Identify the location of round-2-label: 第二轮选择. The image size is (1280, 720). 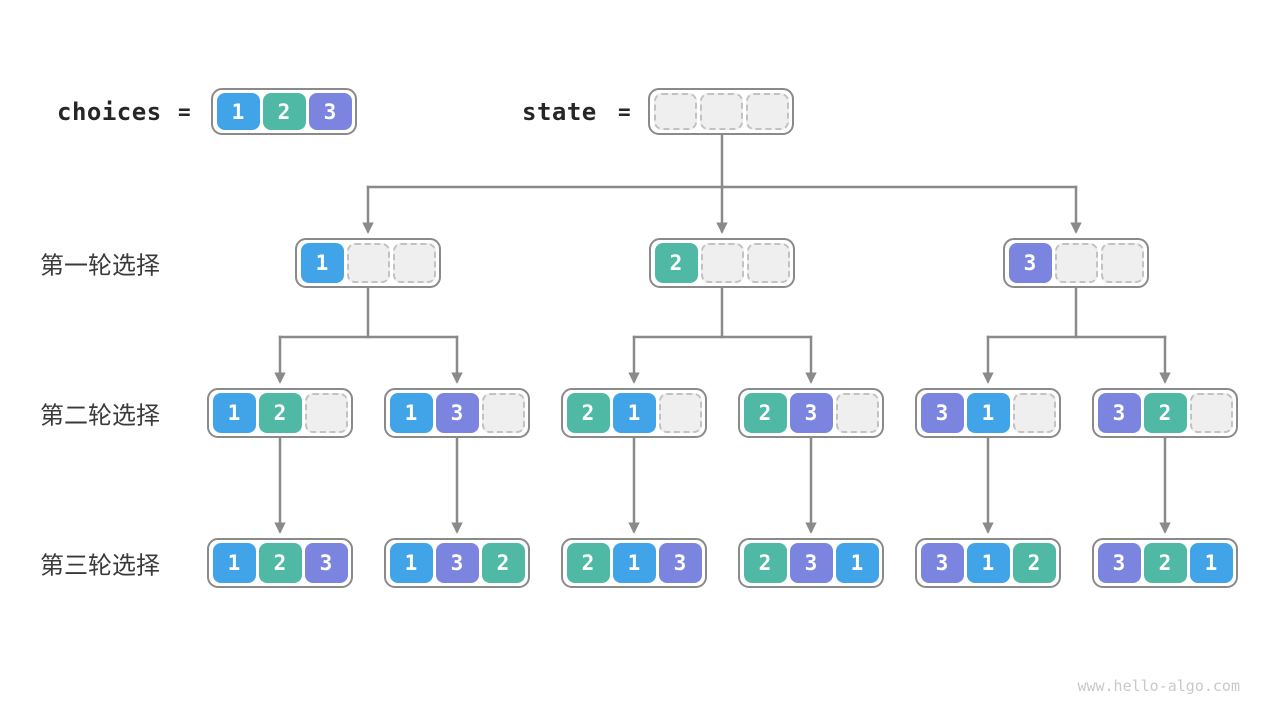
(100, 415).